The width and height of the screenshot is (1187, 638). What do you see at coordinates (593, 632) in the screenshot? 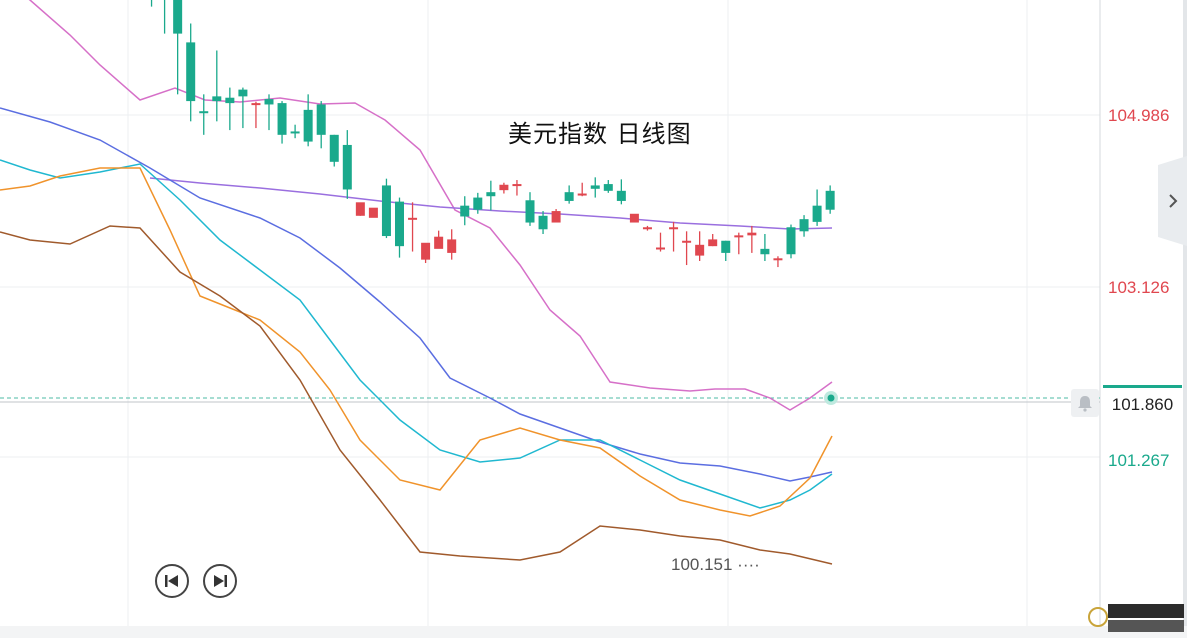
I see `bottom-scrollbar` at bounding box center [593, 632].